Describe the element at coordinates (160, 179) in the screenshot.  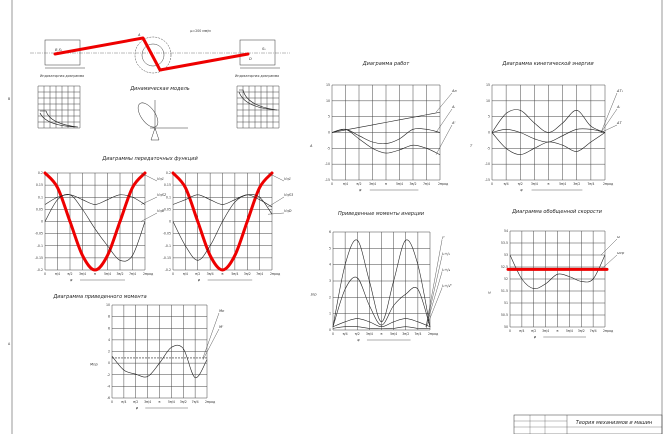
I see `series-label: Vq1` at that location.